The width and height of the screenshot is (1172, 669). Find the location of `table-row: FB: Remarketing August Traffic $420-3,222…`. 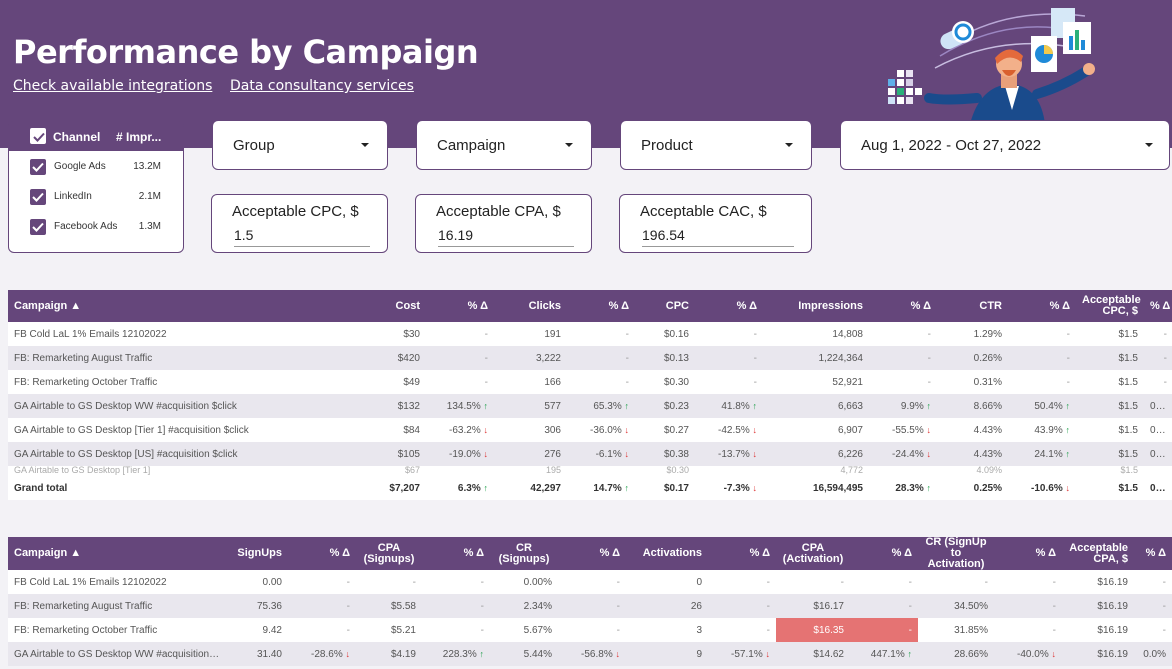

table-row: FB: Remarketing August Traffic $420-3,222… is located at coordinates (590, 358).